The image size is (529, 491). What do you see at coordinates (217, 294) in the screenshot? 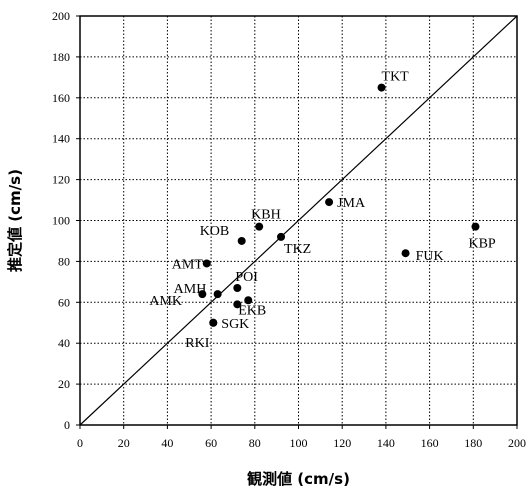
I see `data-point-amh` at bounding box center [217, 294].